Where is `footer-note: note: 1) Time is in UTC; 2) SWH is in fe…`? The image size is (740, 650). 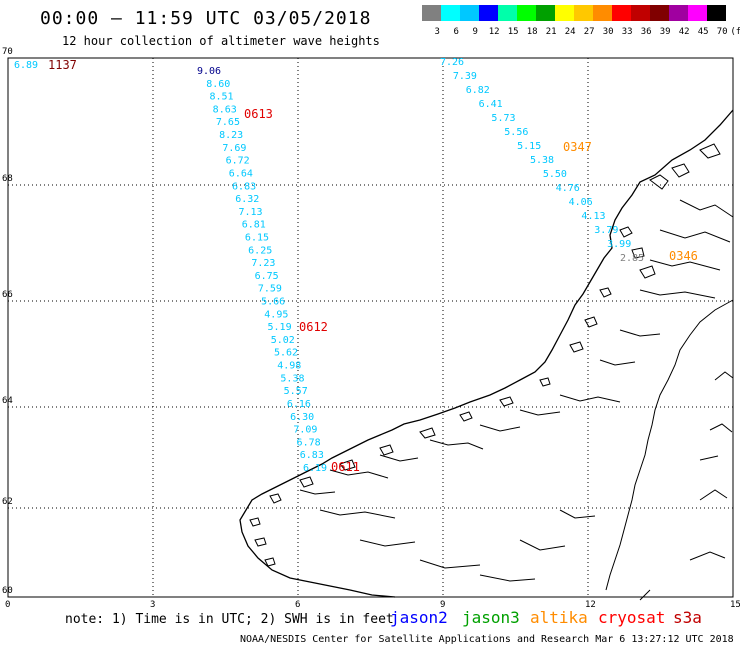 footer-note: note: 1) Time is in UTC; 2) SWH is in fe… is located at coordinates (229, 619).